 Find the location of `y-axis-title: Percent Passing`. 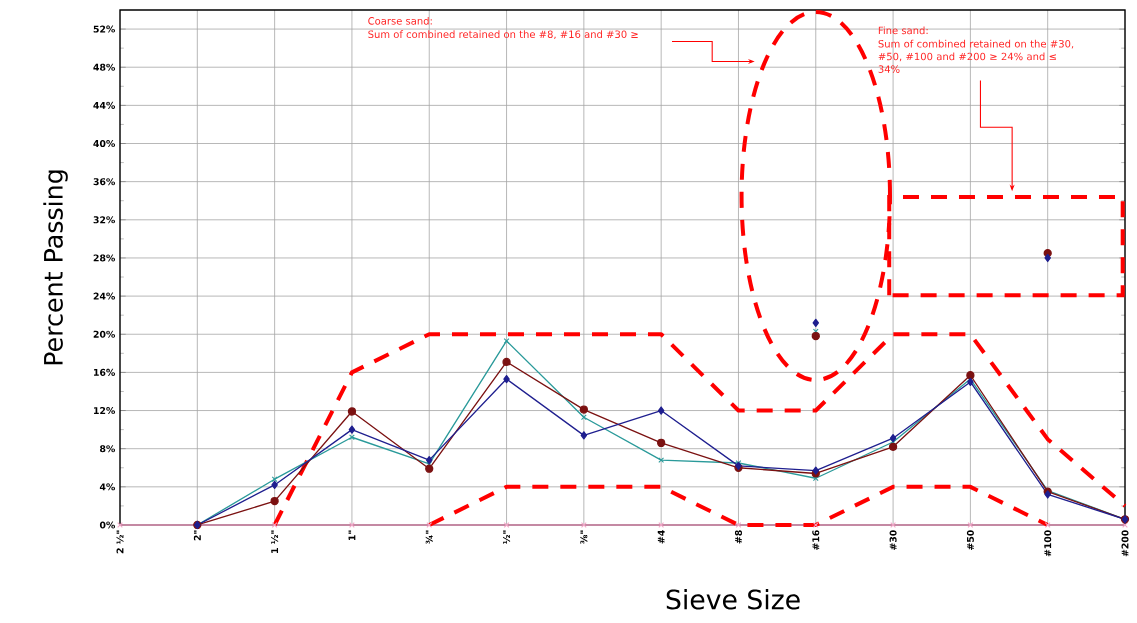

y-axis-title: Percent Passing is located at coordinates (55, 267).